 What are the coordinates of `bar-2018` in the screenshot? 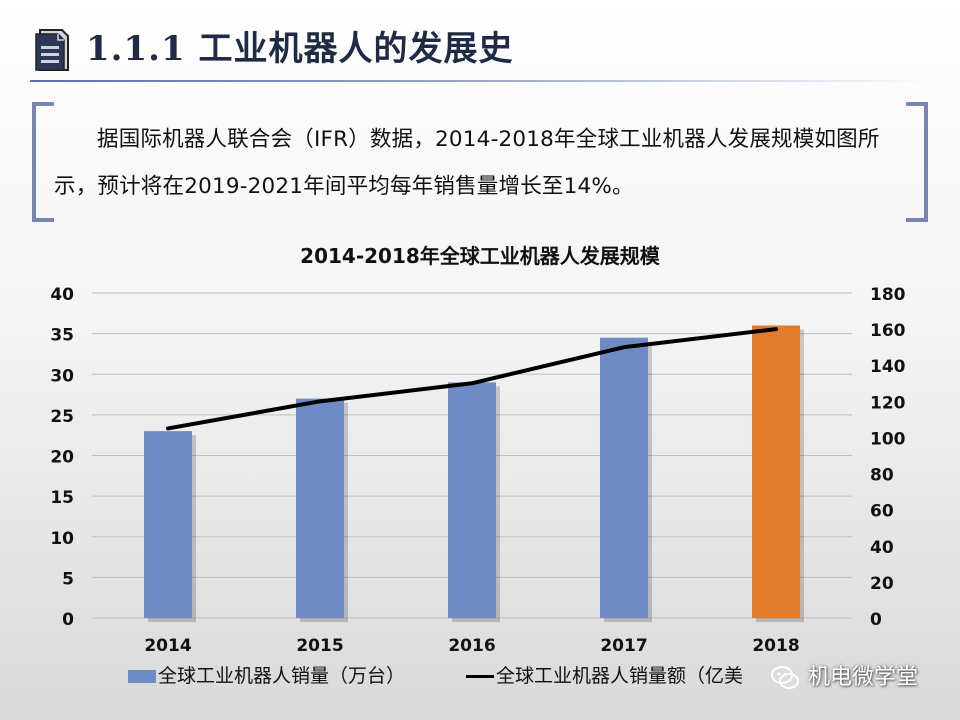 It's located at (776, 471).